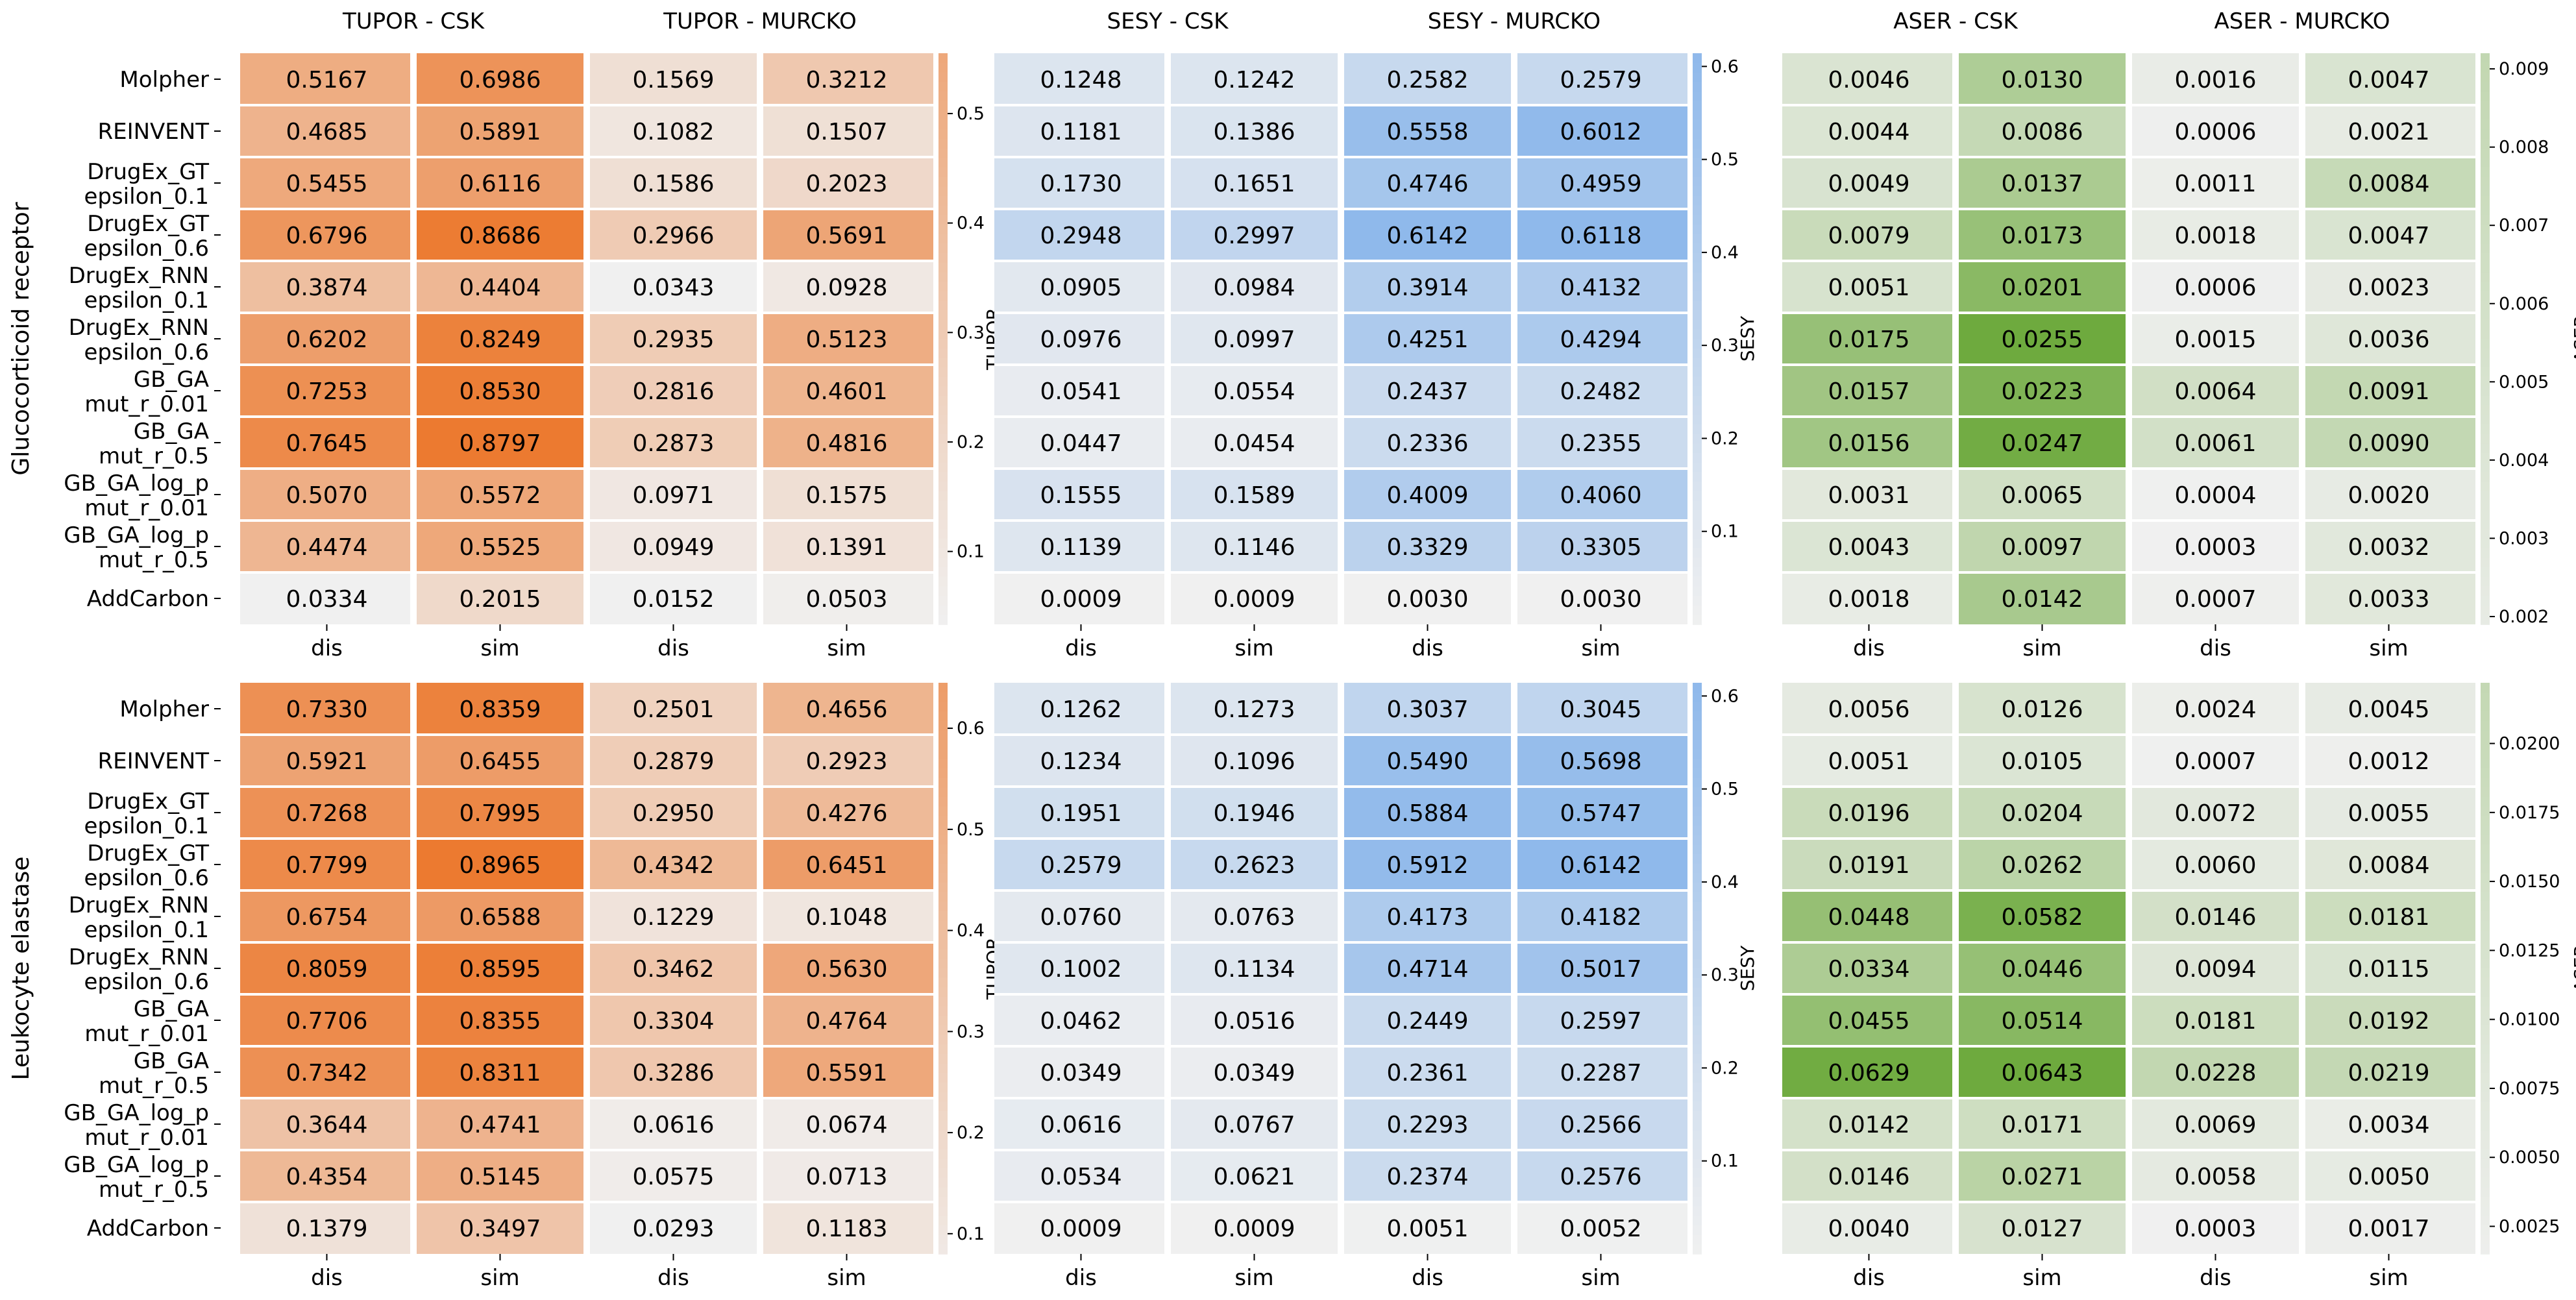 The height and width of the screenshot is (1300, 2576). I want to click on cell-value: 0.1730, so click(1081, 184).